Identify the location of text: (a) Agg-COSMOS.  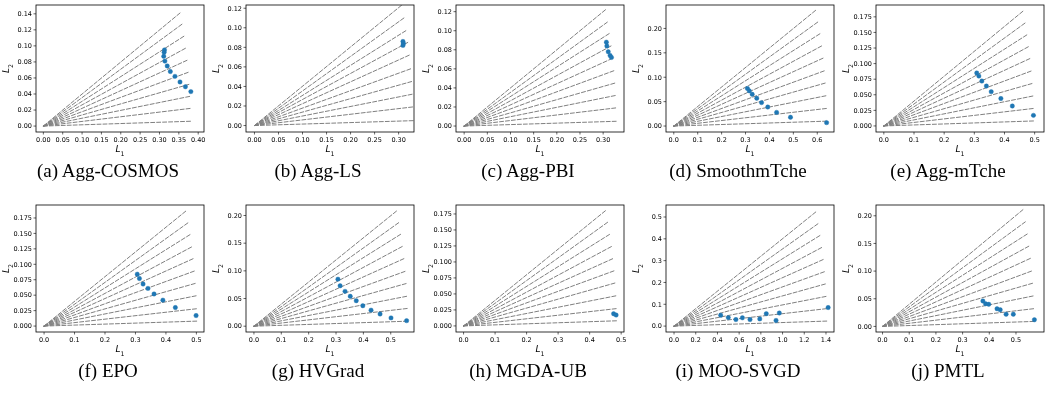
(108, 171).